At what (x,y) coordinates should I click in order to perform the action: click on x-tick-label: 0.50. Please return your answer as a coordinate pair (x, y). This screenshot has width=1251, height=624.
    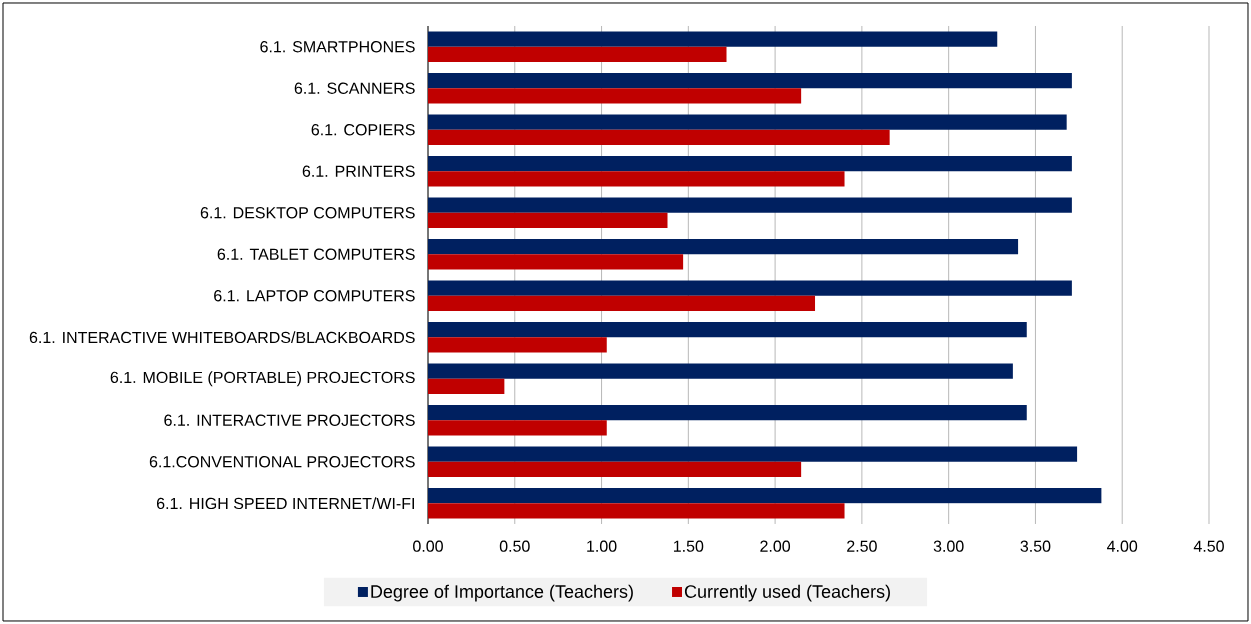
    Looking at the image, I should click on (514, 546).